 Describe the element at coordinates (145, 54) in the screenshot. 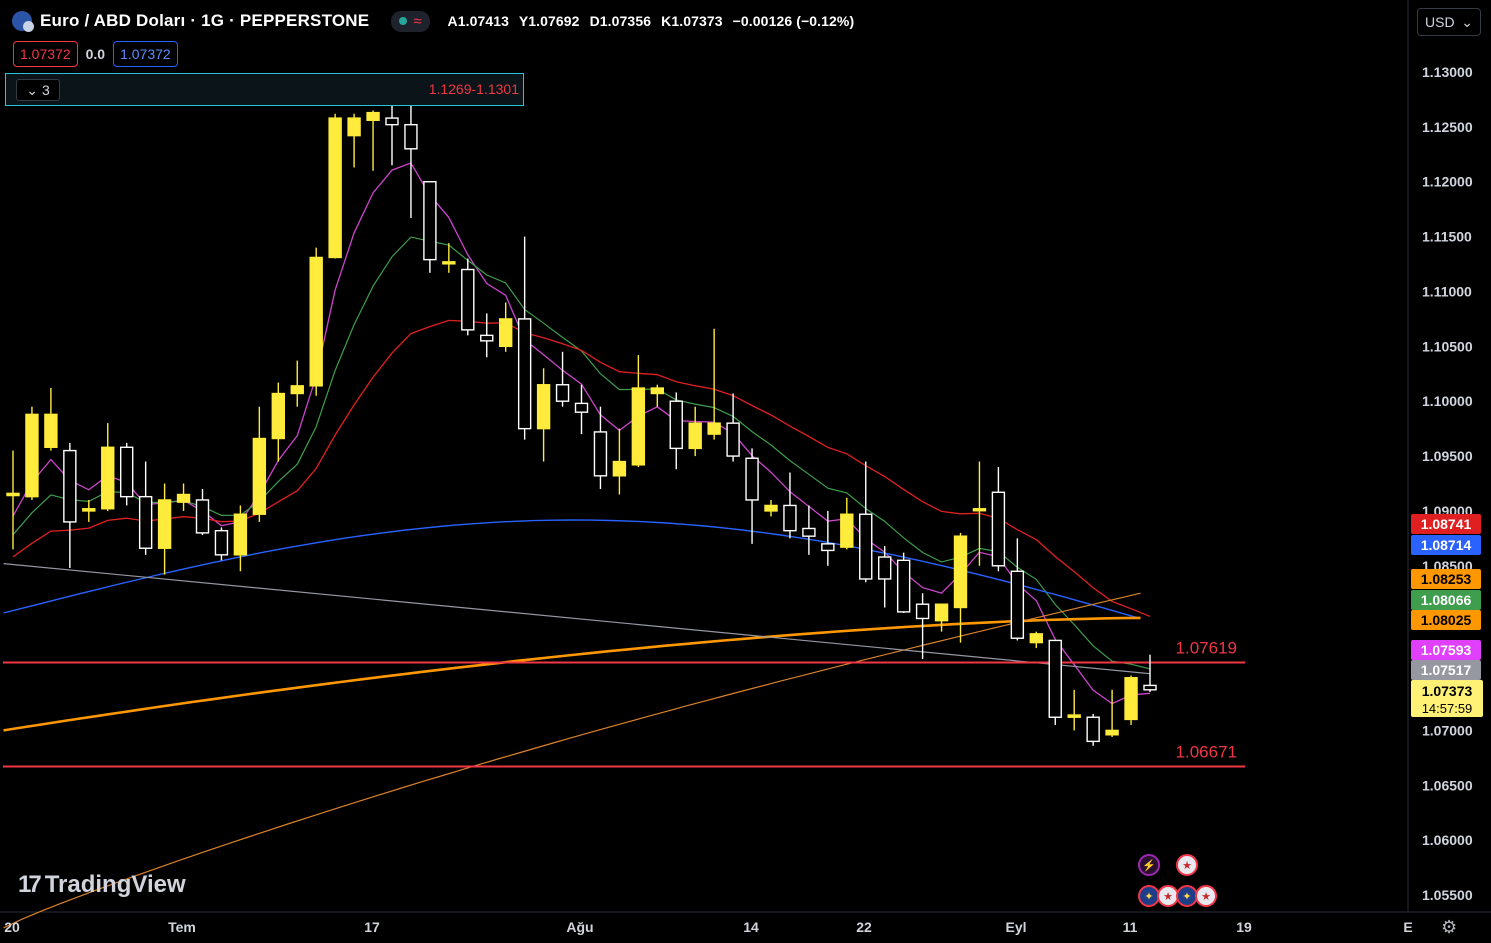

I see `buy-button: 1.07372` at that location.